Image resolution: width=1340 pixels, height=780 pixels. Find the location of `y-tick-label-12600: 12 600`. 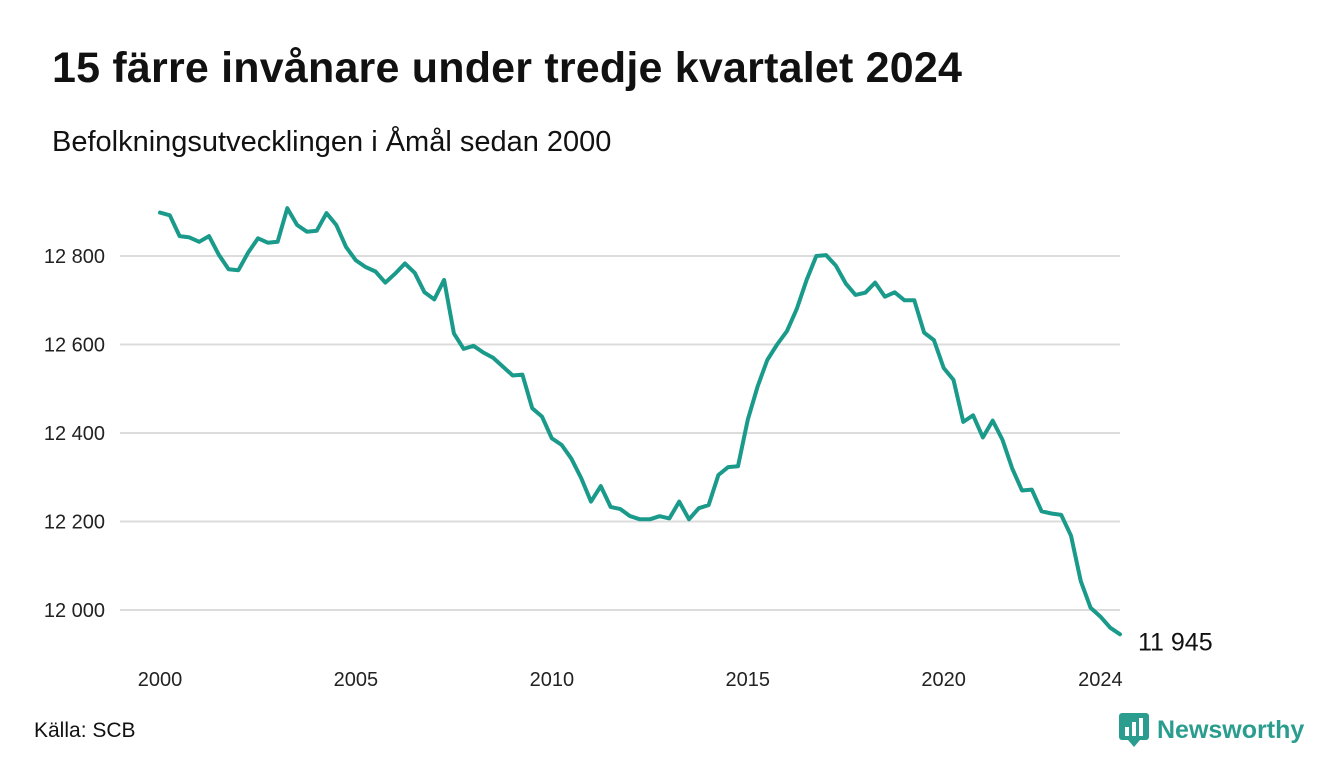

y-tick-label-12600: 12 600 is located at coordinates (74, 346).